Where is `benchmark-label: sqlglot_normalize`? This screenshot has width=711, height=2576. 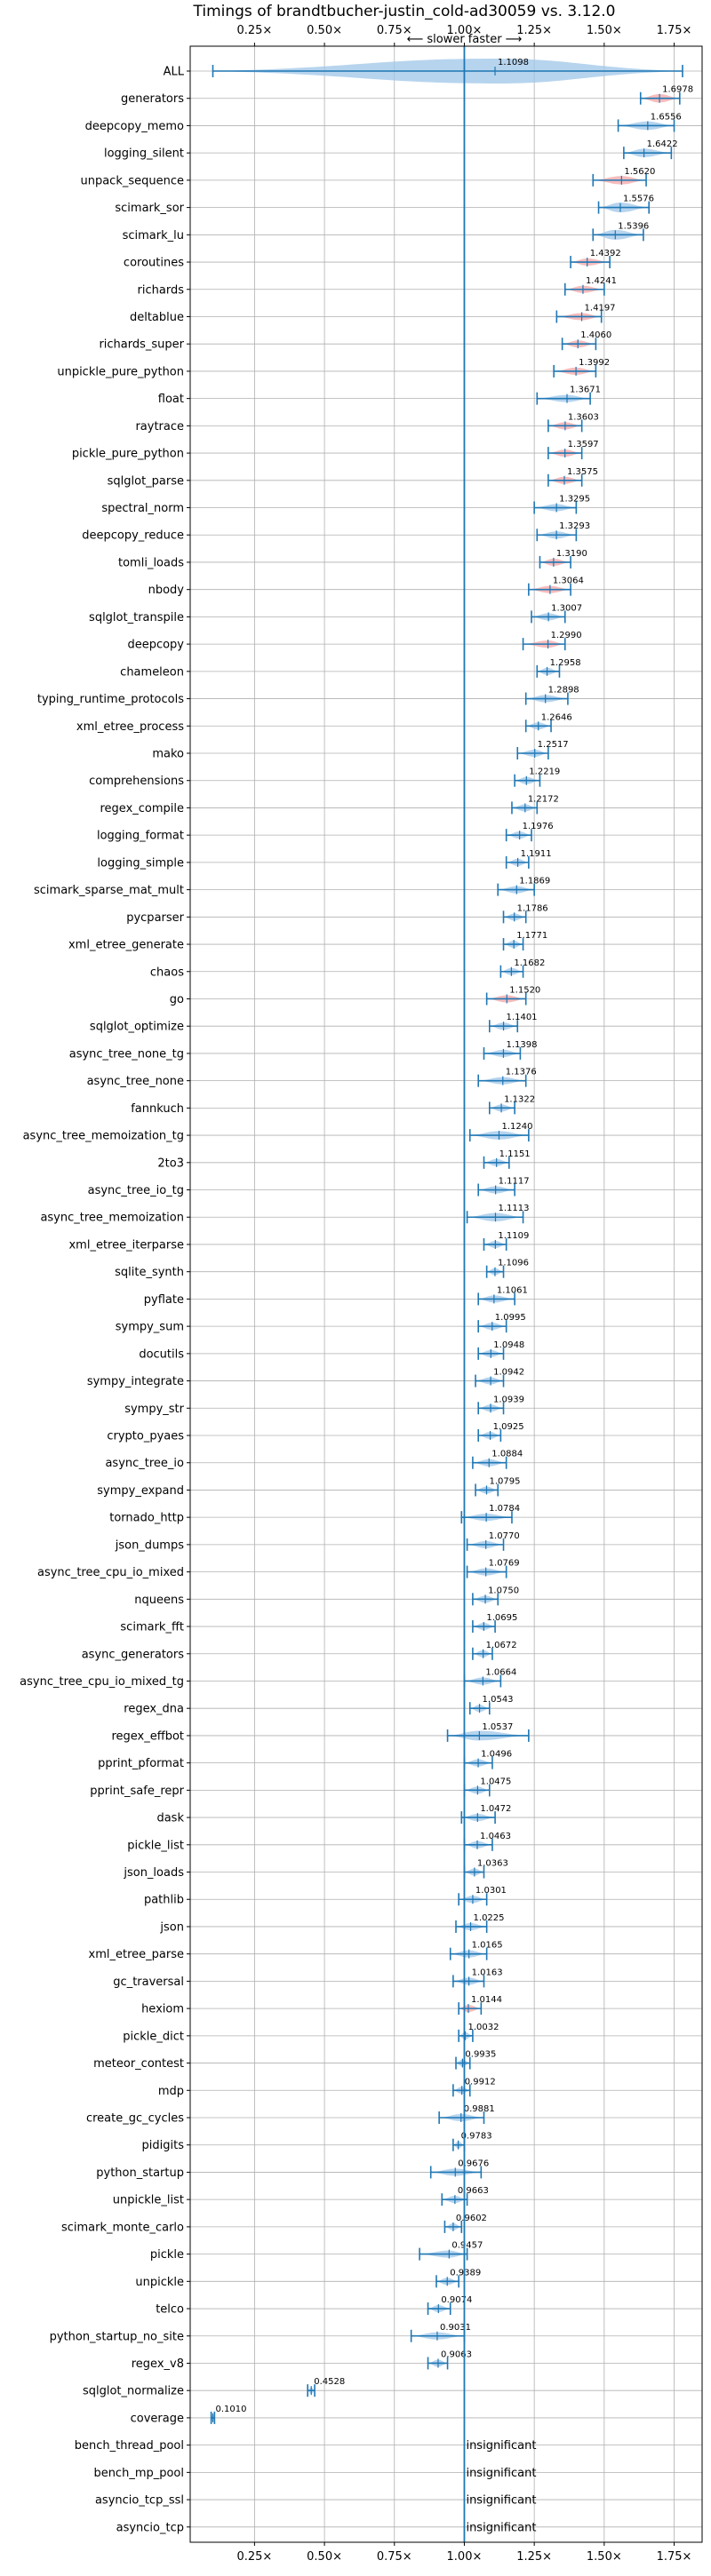
benchmark-label: sqlglot_normalize is located at coordinates (133, 2391).